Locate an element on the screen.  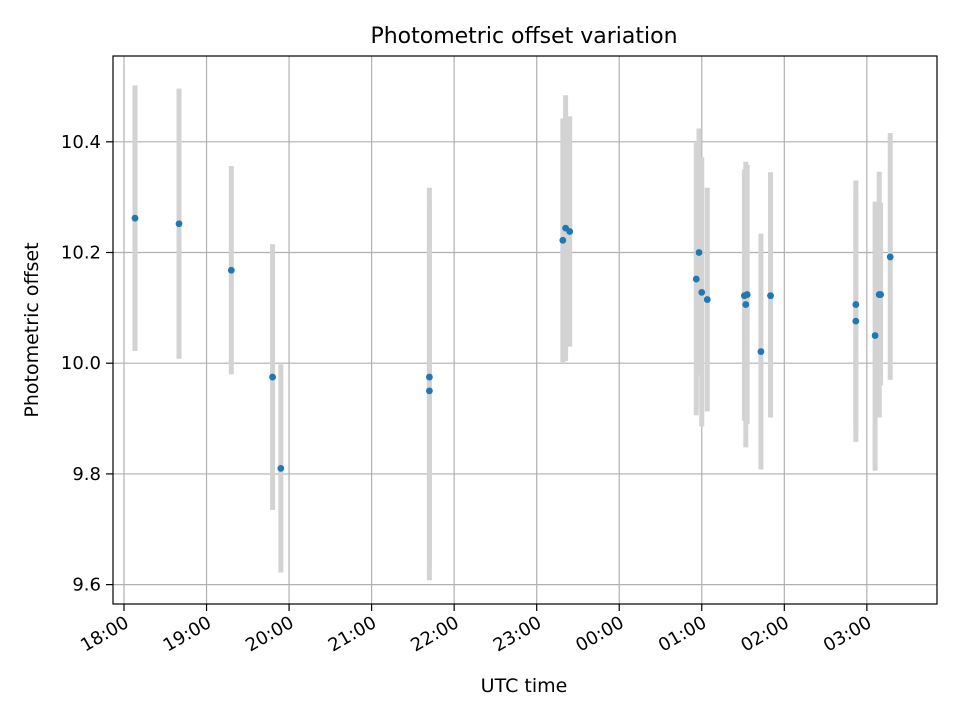
y-tick-label: 9.8 is located at coordinates (86, 474).